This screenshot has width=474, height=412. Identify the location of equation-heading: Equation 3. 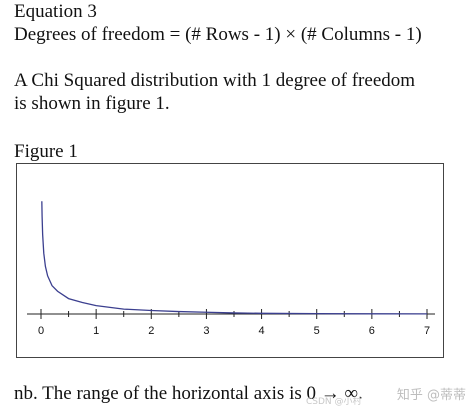
(55, 11).